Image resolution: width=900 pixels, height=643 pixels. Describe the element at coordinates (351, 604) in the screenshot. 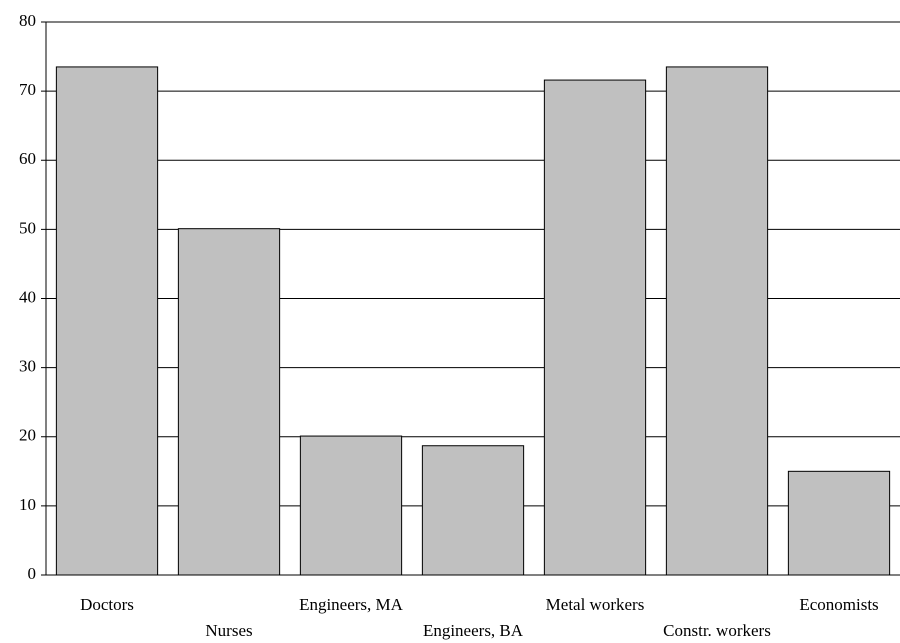

I see `x-tick-label: Engineers, MA` at that location.